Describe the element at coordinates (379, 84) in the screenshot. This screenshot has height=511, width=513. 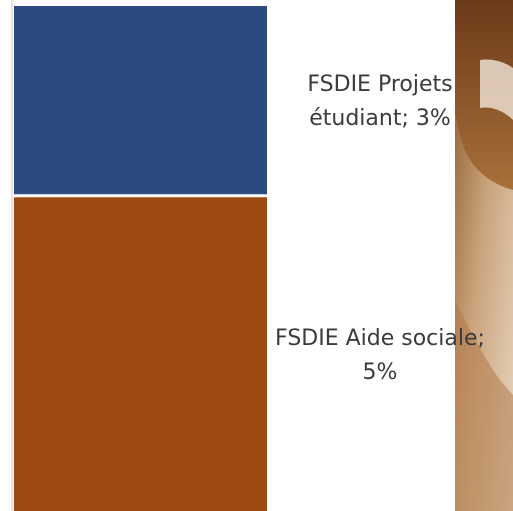
I see `data-label-line: FSDIE Projets` at that location.